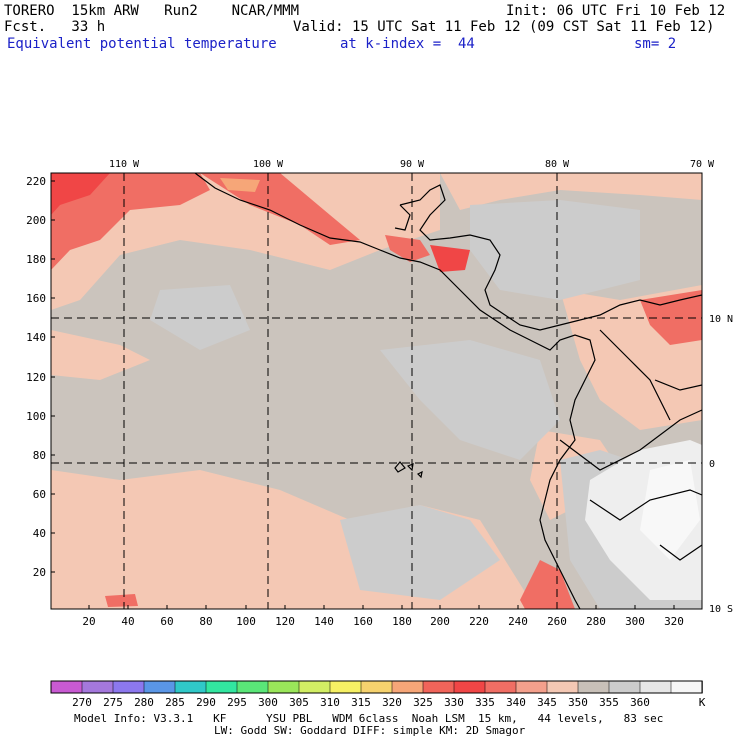 This screenshot has width=740, height=740. I want to click on brazil-border, so click(680, 552).